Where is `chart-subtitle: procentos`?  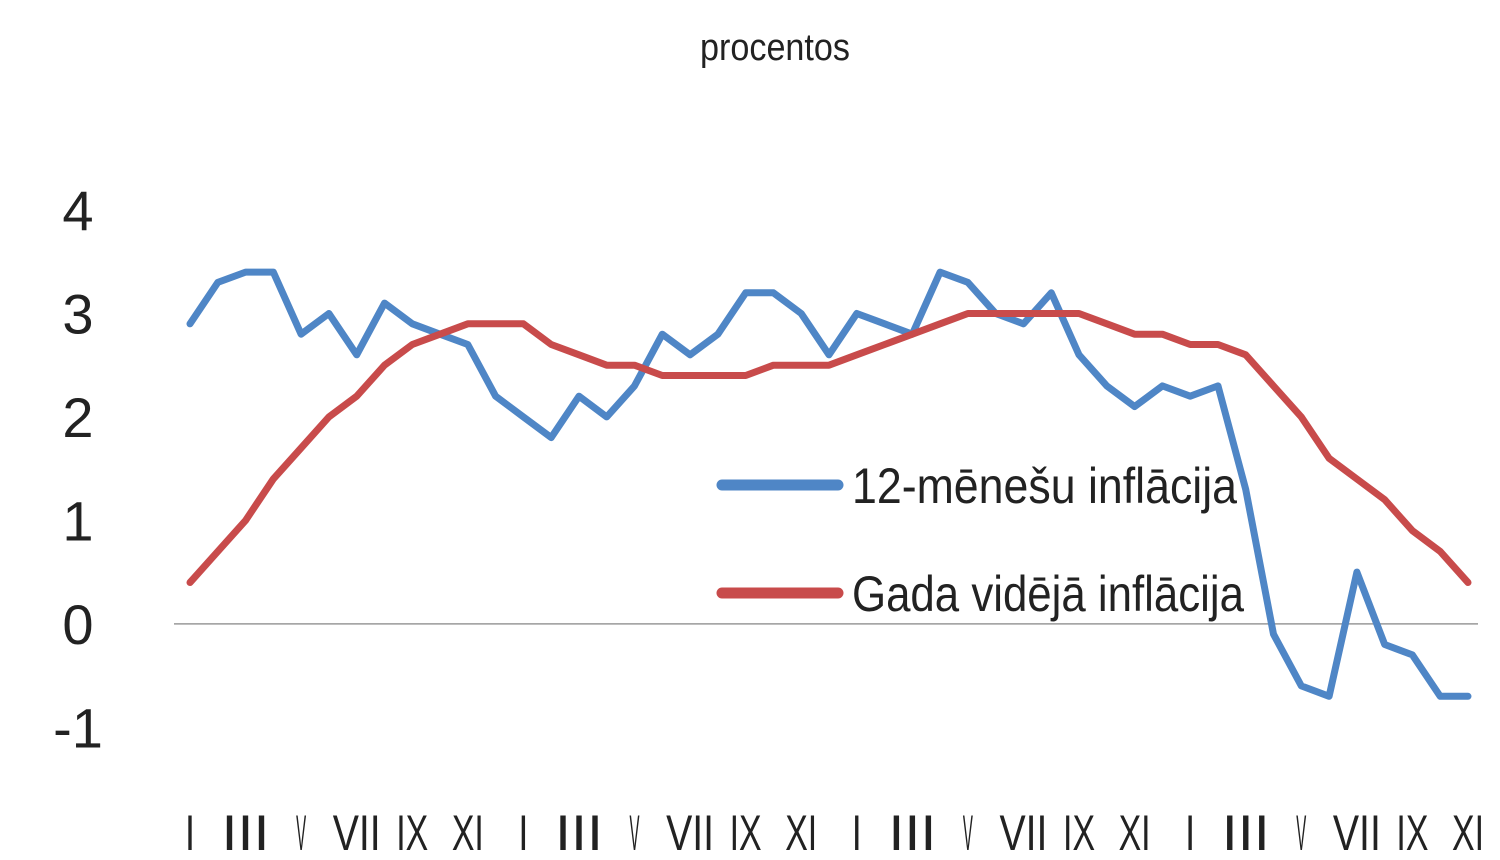
chart-subtitle: procentos is located at coordinates (775, 48).